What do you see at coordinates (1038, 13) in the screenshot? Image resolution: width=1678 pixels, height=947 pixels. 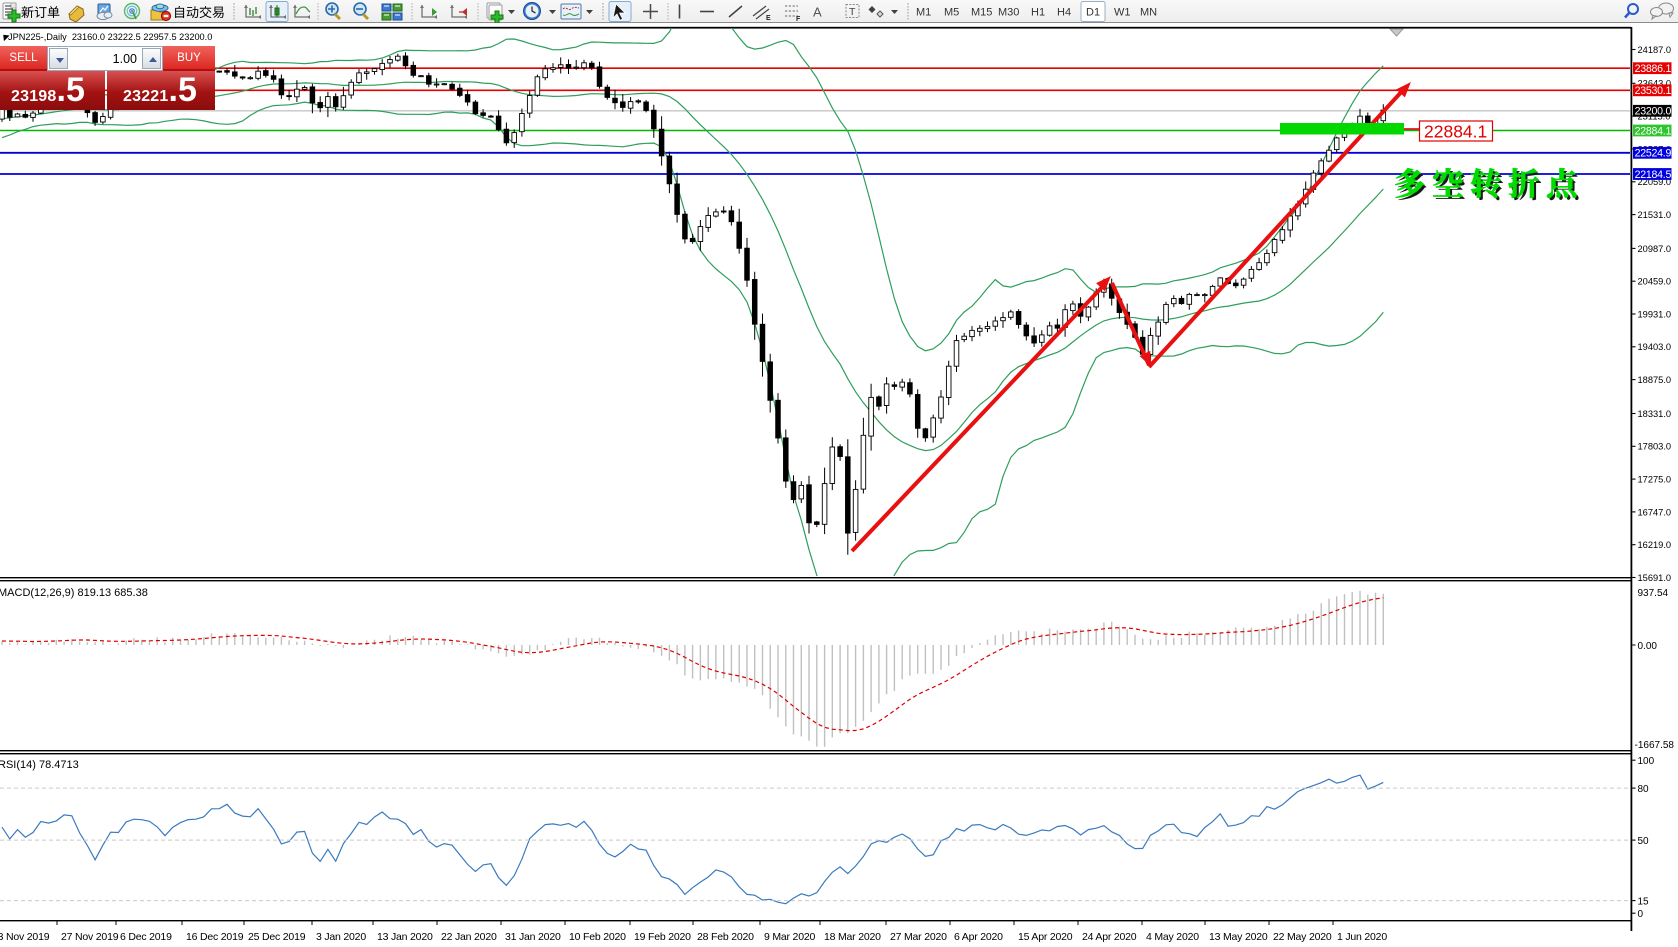 I see `svg-text: H1` at bounding box center [1038, 13].